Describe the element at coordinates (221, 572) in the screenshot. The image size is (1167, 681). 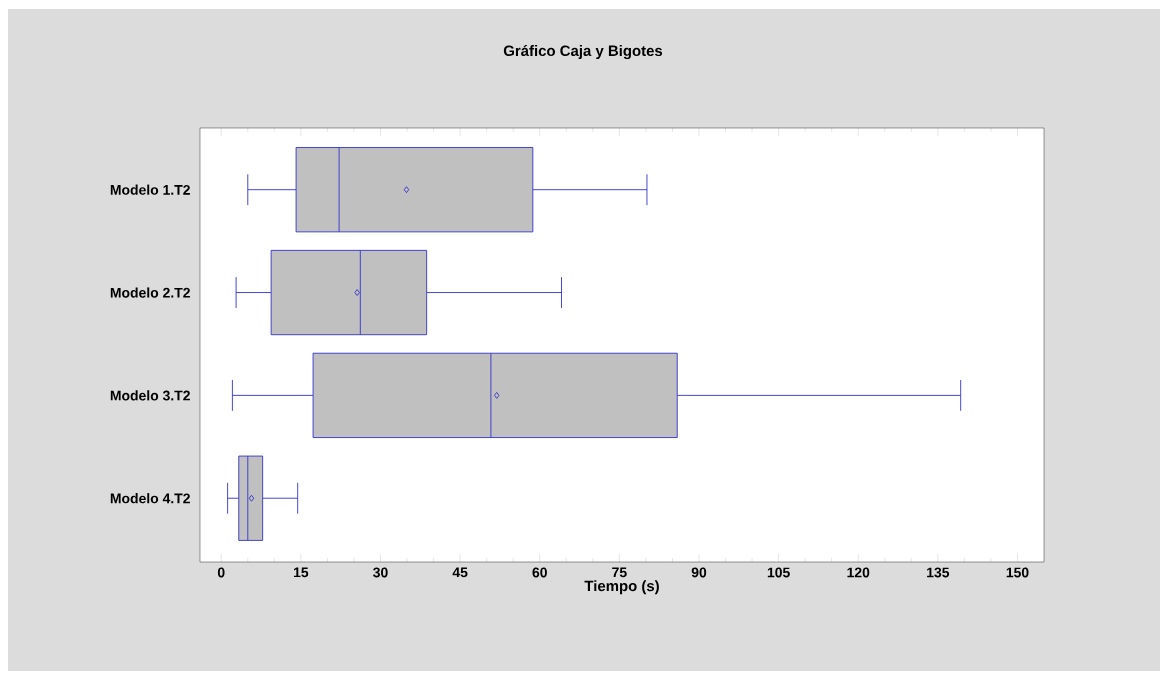
I see `x-tick-label: 0` at that location.